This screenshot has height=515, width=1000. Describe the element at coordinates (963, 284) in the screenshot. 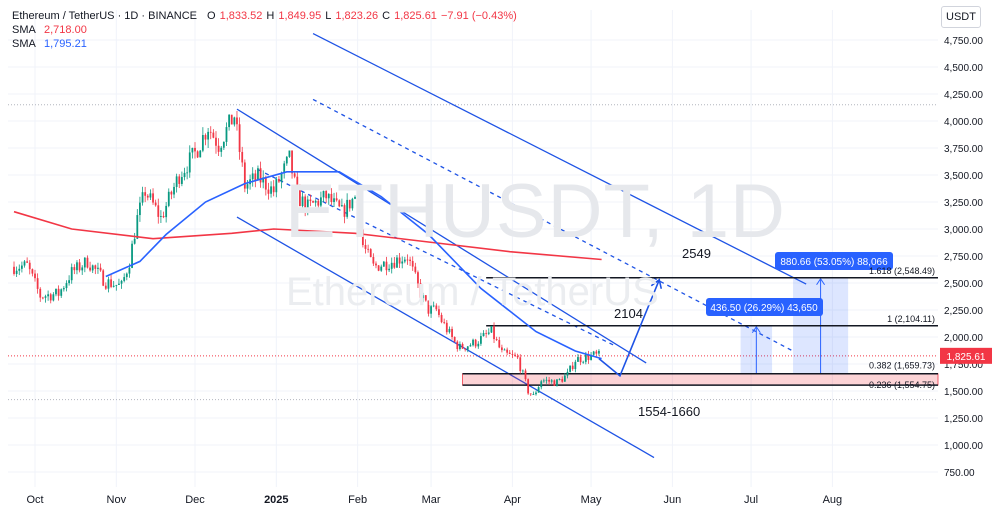

I see `y-tick-label: 2,500.00` at that location.